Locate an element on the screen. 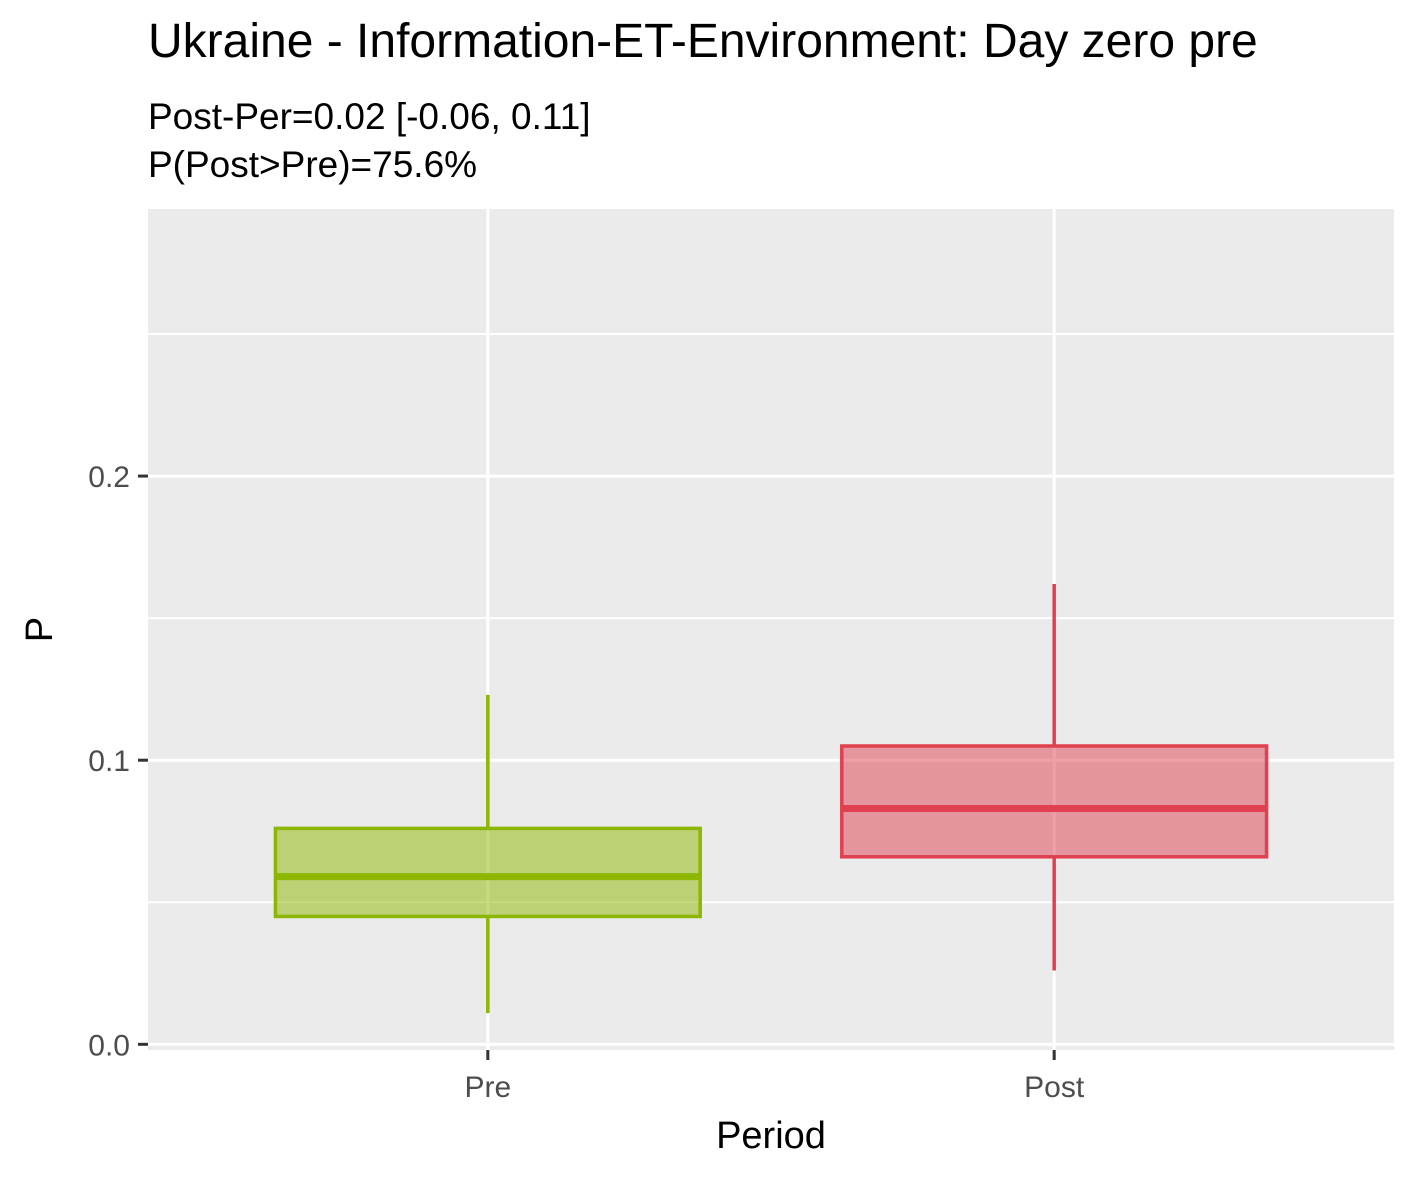 Image resolution: width=1417 pixels, height=1181 pixels. x-tick-label: Post is located at coordinates (1054, 1087).